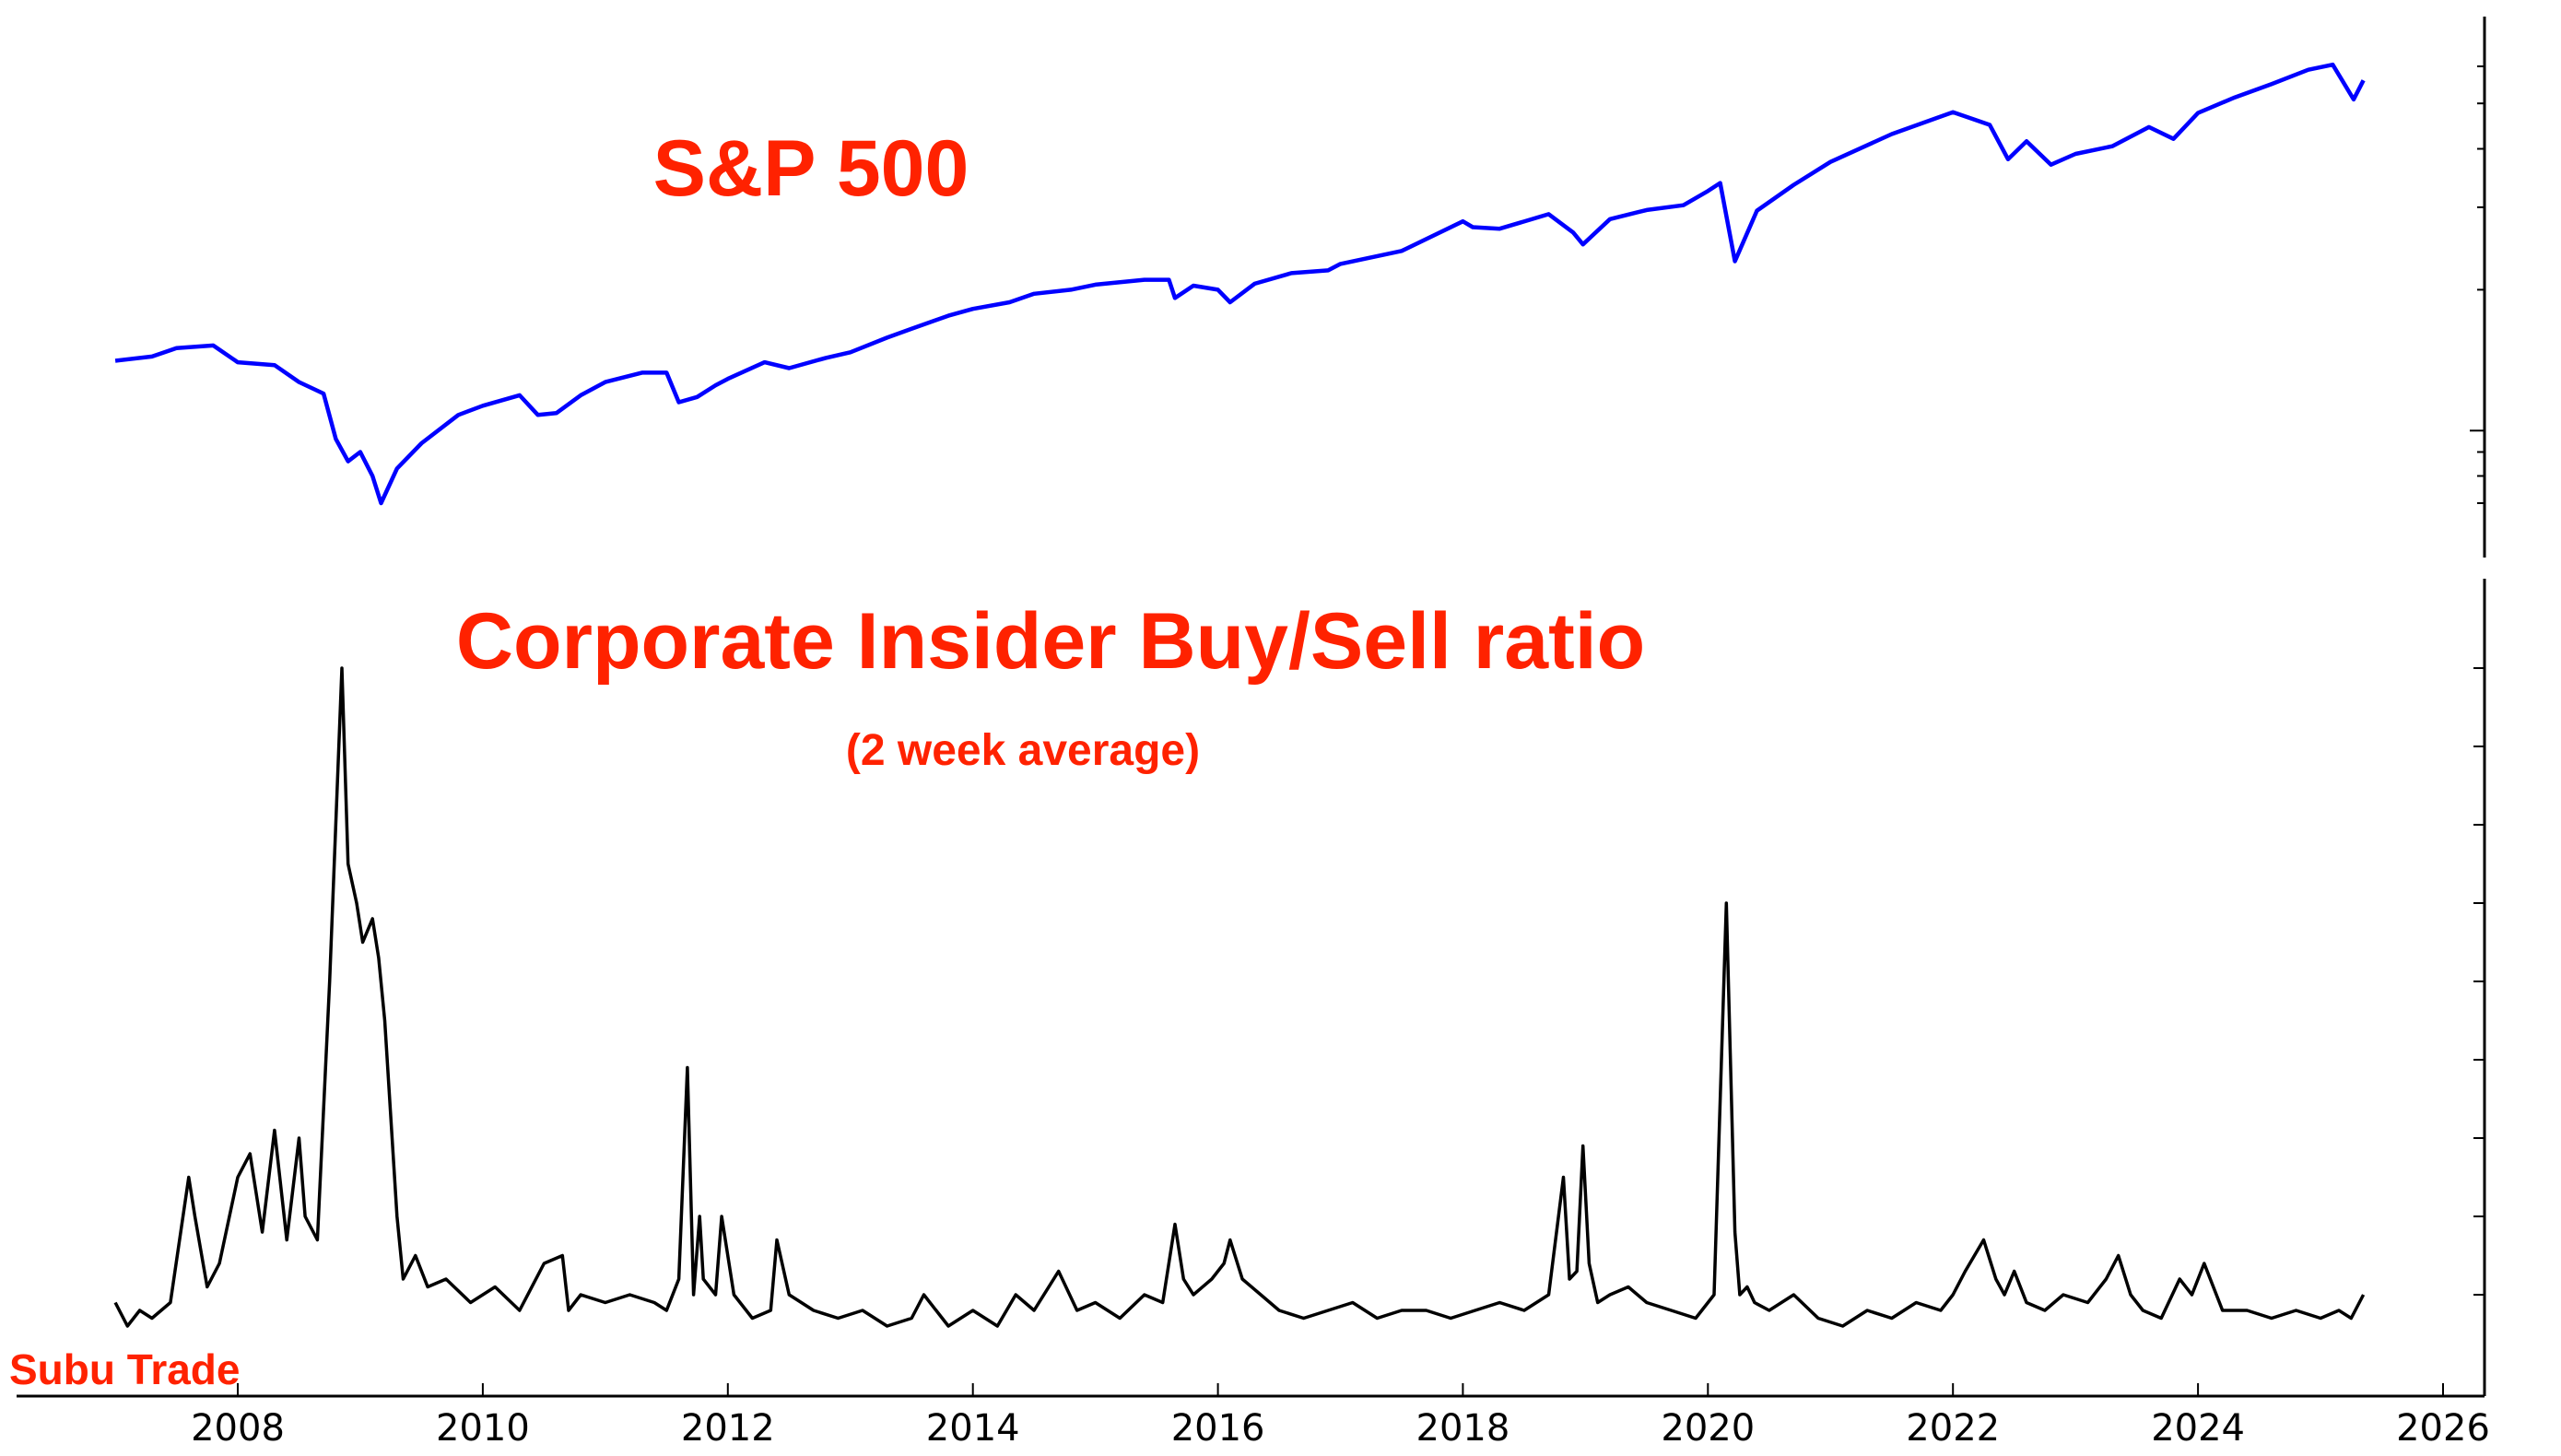  Describe the element at coordinates (125, 1369) in the screenshot. I see `watermark-text: Subu Trade` at that location.